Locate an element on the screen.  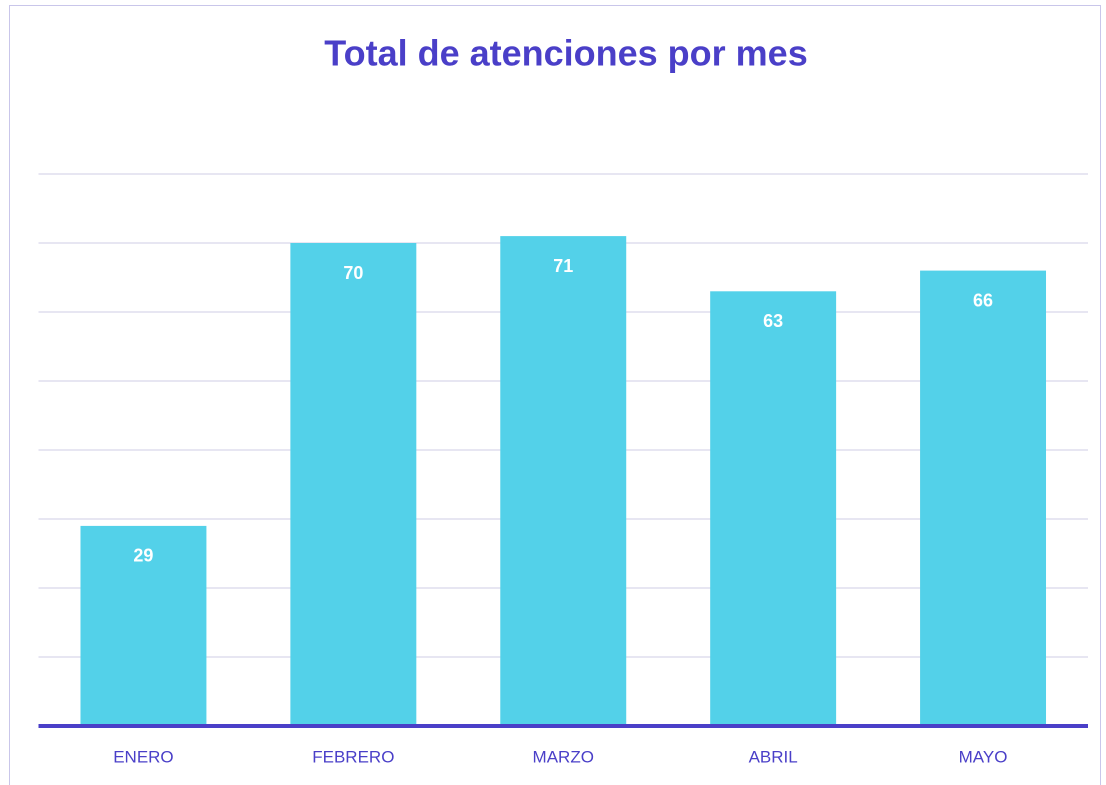
x-tick-label: ENERO is located at coordinates (143, 756).